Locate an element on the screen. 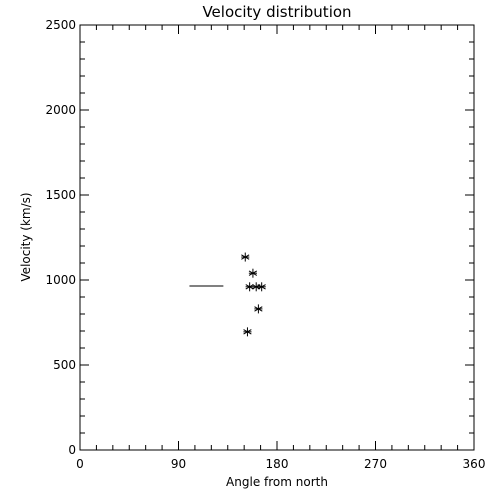 The width and height of the screenshot is (500, 500). x-tick-label: 270 is located at coordinates (375, 464).